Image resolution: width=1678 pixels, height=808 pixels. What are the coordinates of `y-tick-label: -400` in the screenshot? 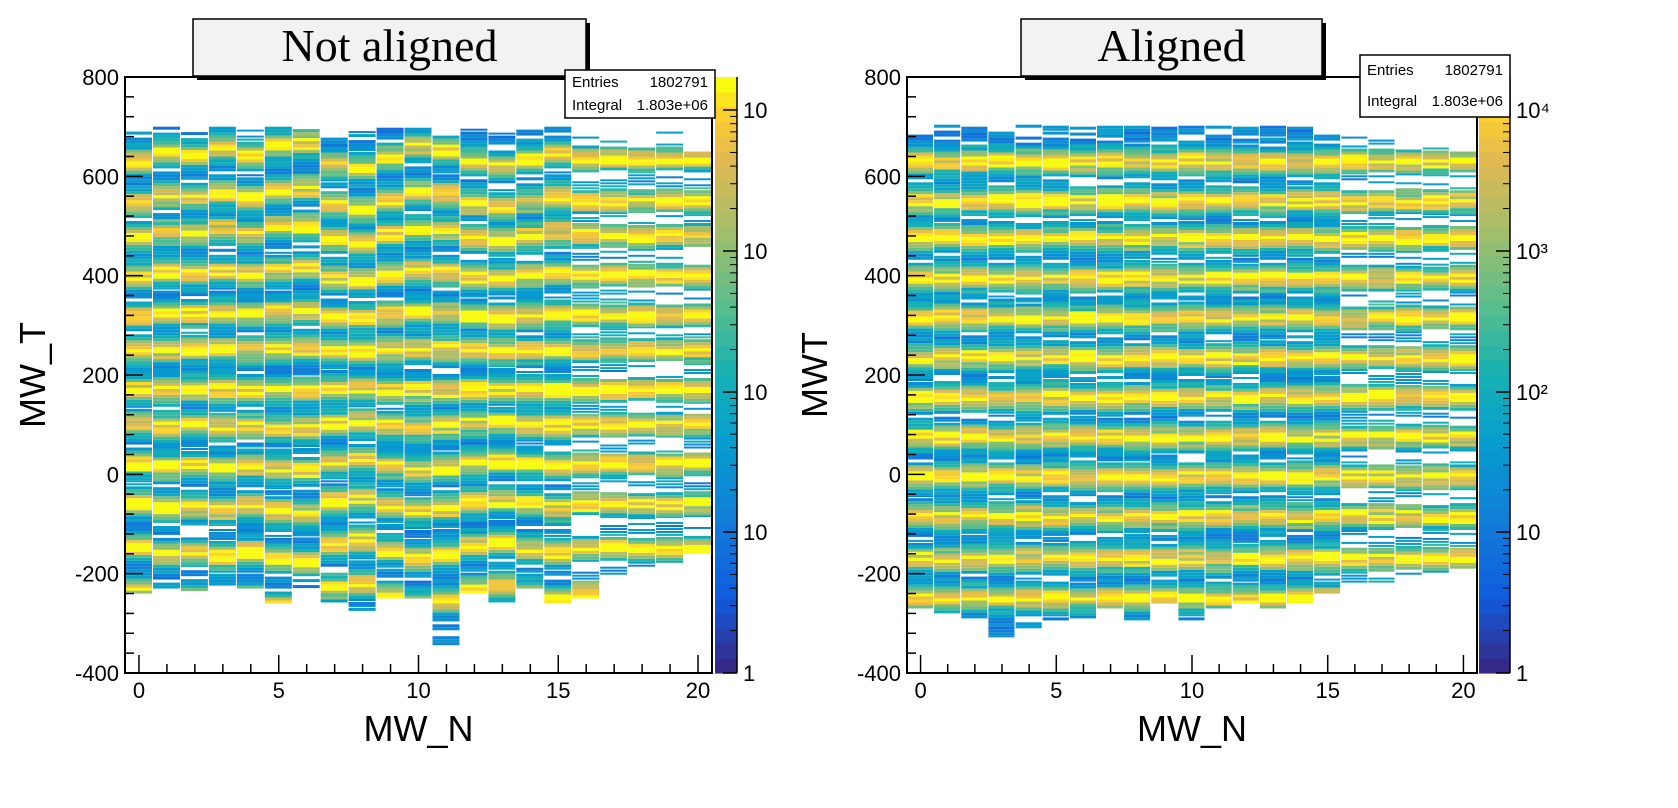 It's located at (97, 673).